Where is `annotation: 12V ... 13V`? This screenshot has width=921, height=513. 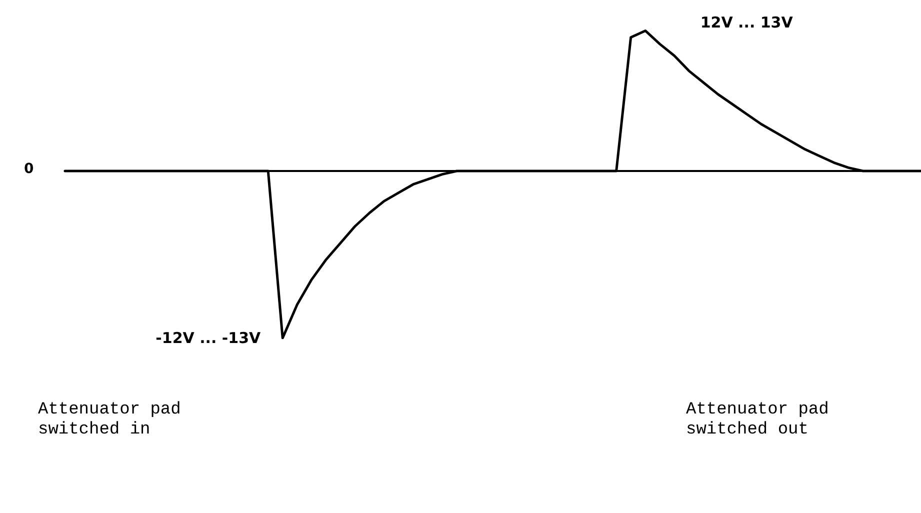
annotation: 12V ... 13V is located at coordinates (747, 23).